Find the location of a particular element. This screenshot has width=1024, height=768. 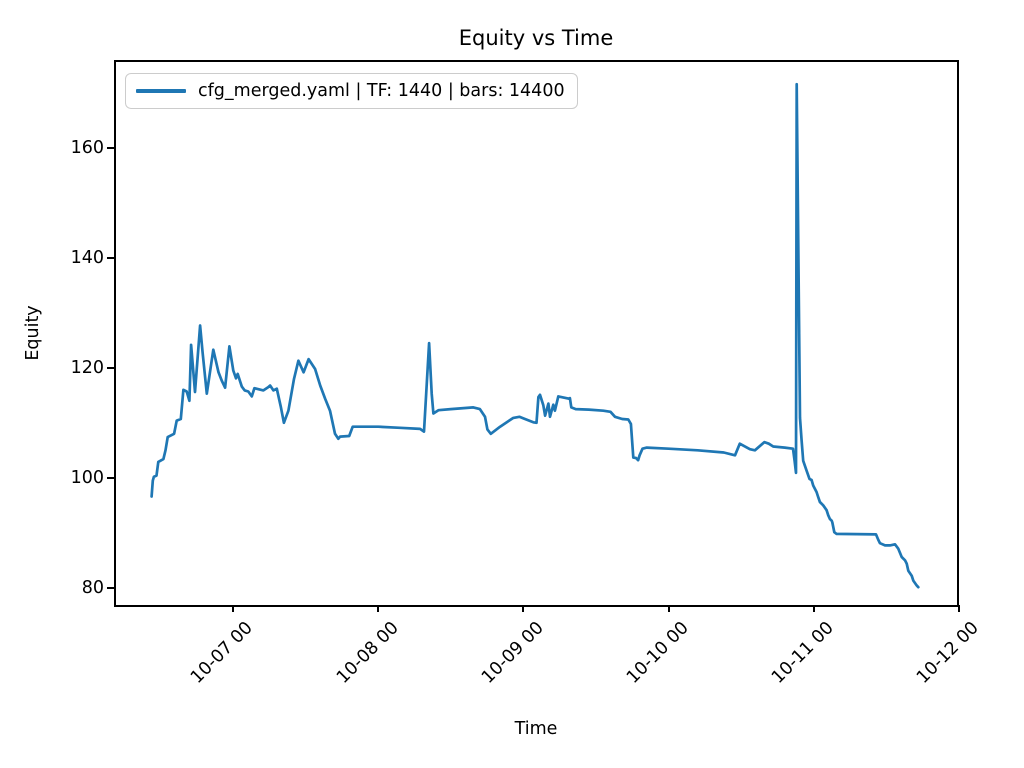

y-tick-label: 120 is located at coordinates (87, 367).